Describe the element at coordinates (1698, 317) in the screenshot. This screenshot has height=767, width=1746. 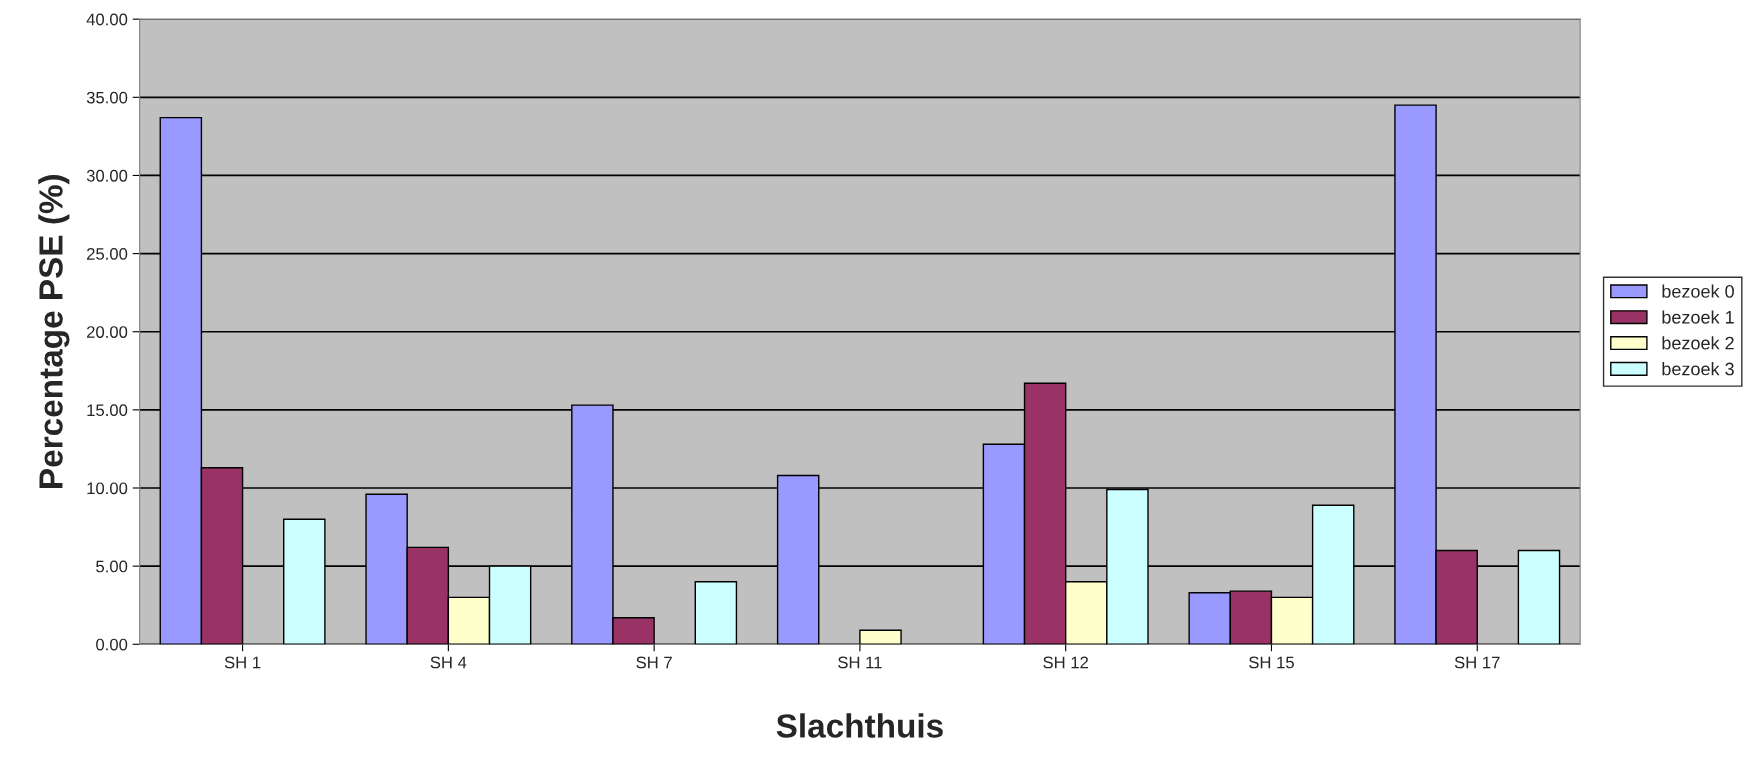
I see `legend-label: bezoek 1` at that location.